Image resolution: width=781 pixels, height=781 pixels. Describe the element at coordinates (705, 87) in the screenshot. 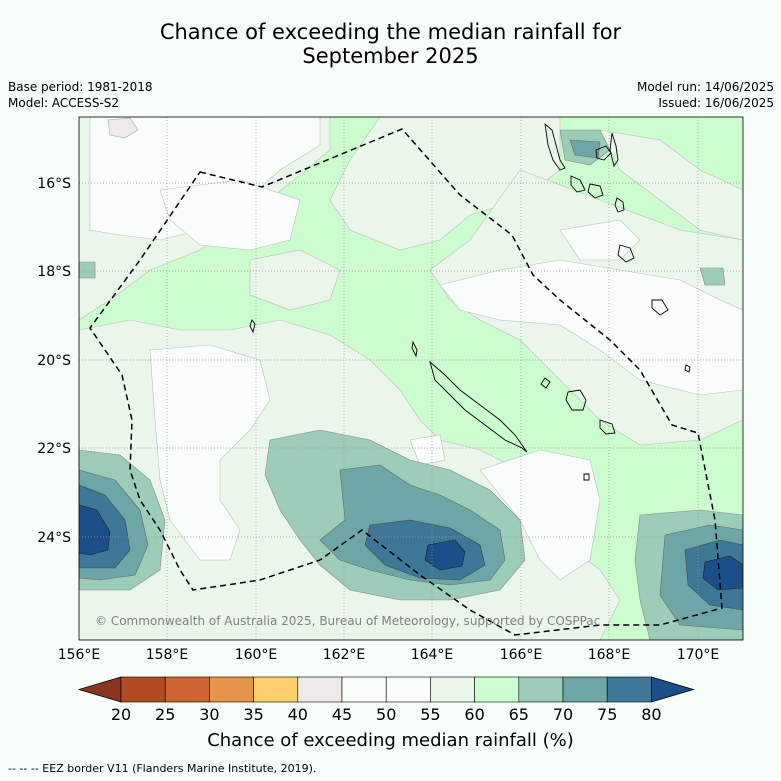

I see `model-run-label: Model run: 14/06/2025` at that location.